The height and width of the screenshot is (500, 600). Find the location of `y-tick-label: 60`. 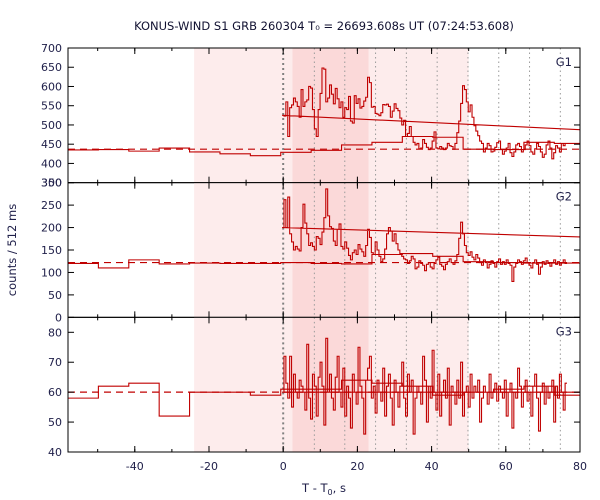

y-tick-label: 60 is located at coordinates (55, 392).